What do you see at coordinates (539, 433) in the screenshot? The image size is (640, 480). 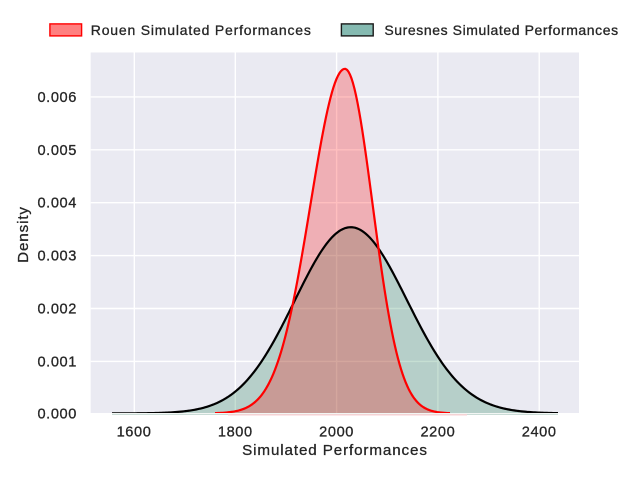 I see `svg-text: 2400` at bounding box center [539, 433].